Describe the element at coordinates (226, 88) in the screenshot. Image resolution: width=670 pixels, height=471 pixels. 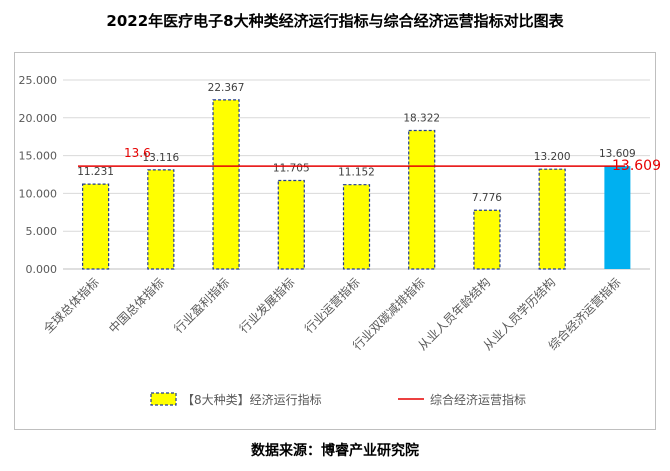
I see `data-label: 22.367` at that location.